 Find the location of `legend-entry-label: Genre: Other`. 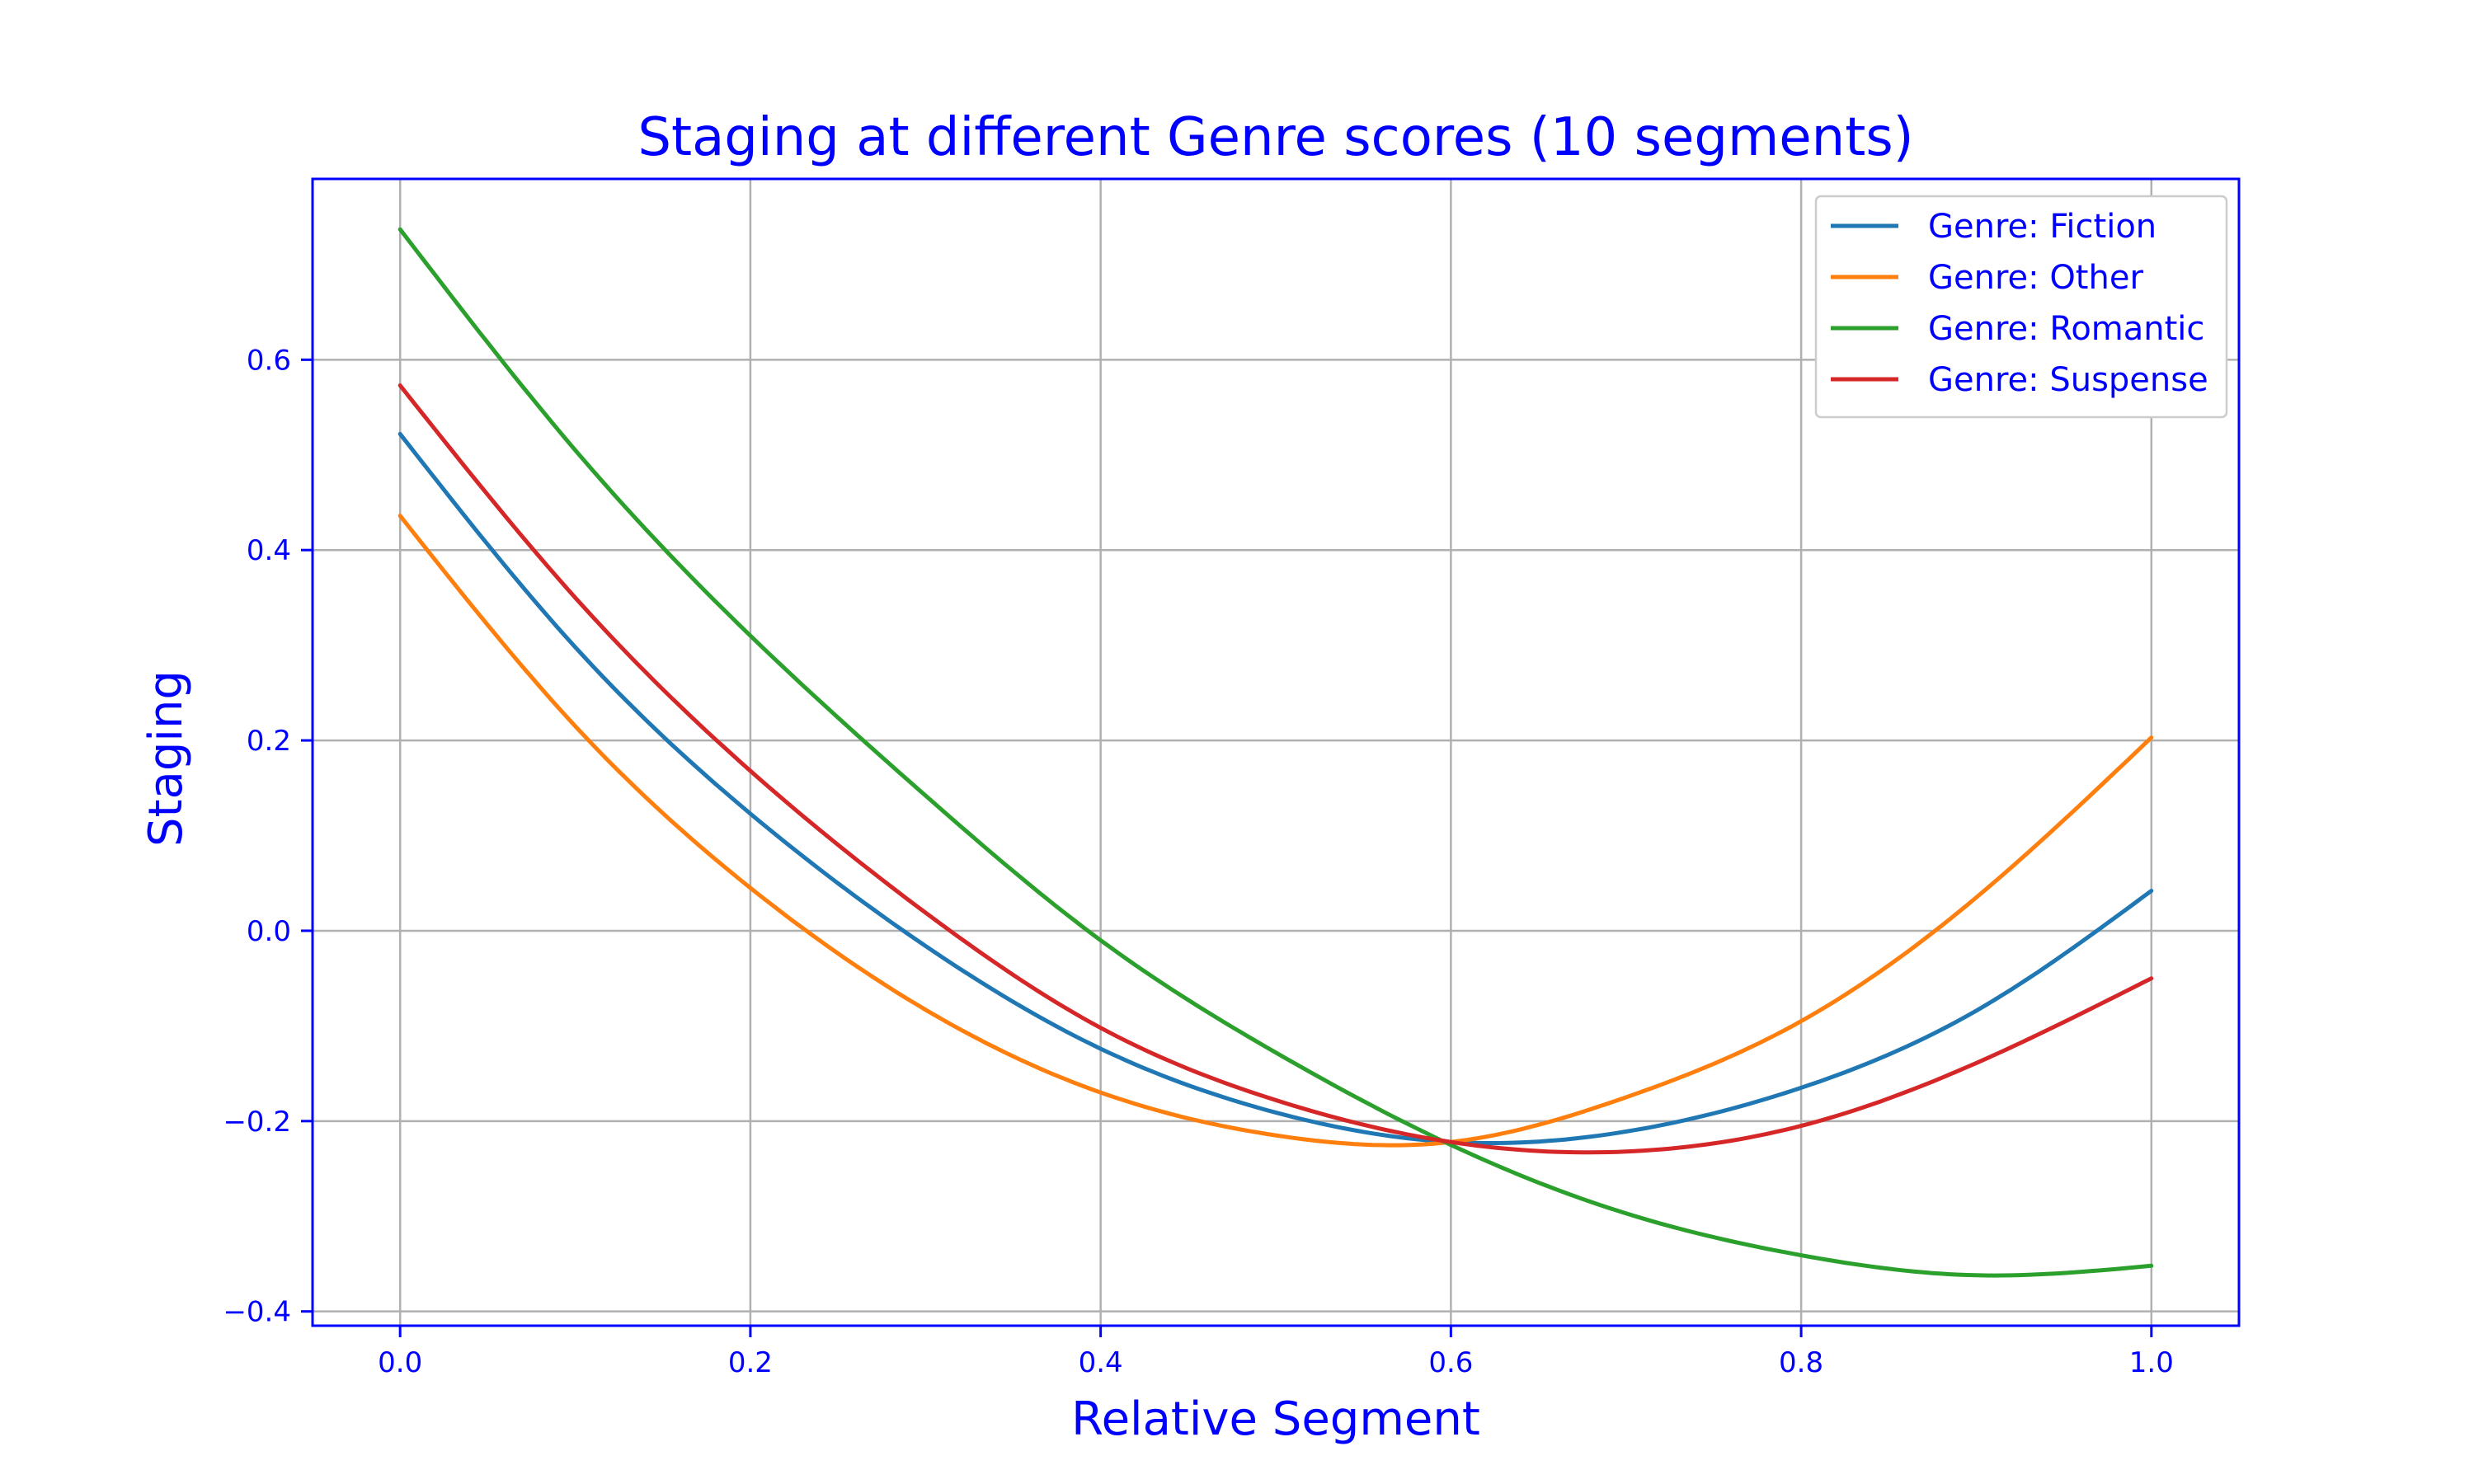

legend-entry-label: Genre: Other is located at coordinates (2035, 278).